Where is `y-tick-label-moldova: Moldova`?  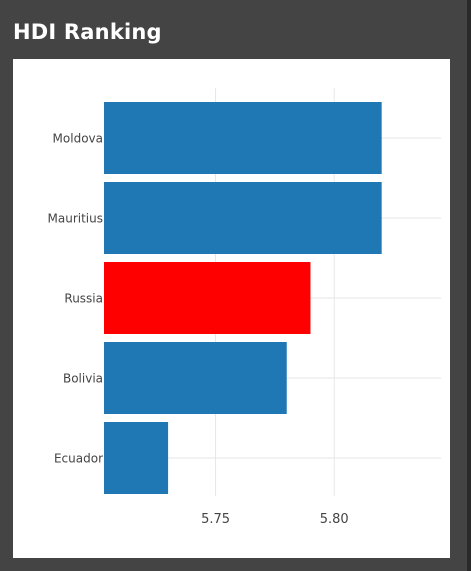 y-tick-label-moldova: Moldova is located at coordinates (78, 139).